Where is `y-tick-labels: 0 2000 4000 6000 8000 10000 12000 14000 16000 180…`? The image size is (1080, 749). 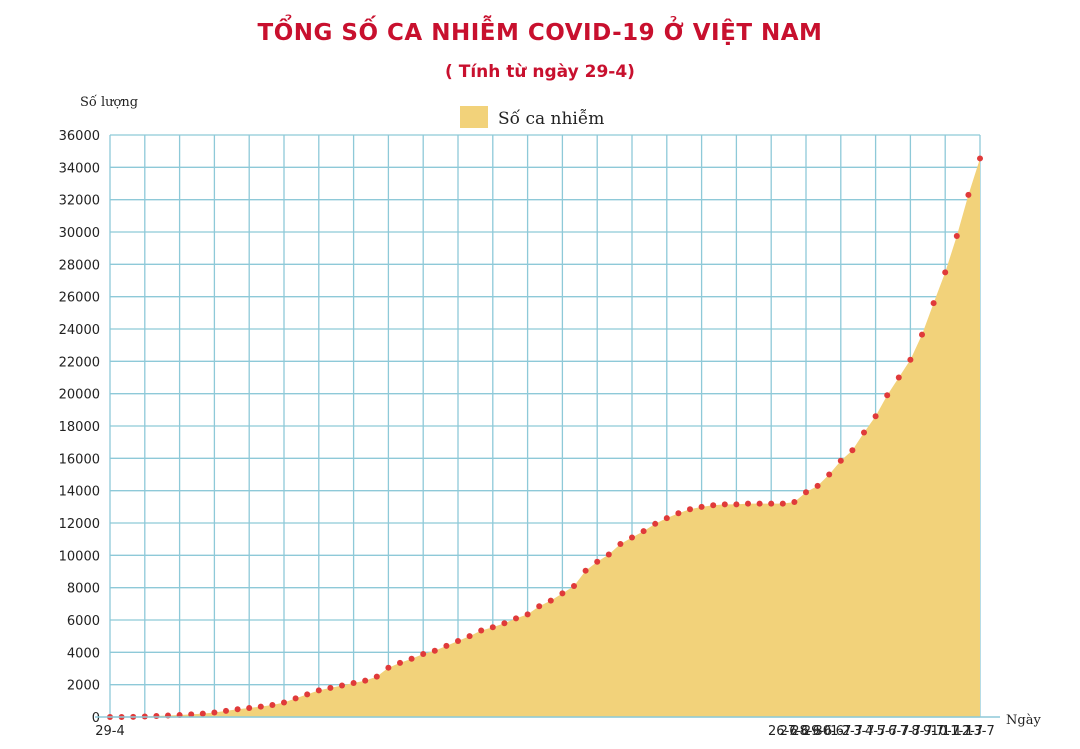
y-tick-labels: 0 2000 4000 6000 8000 10000 12000 14000 16000 180… is located at coordinates (79, 427).